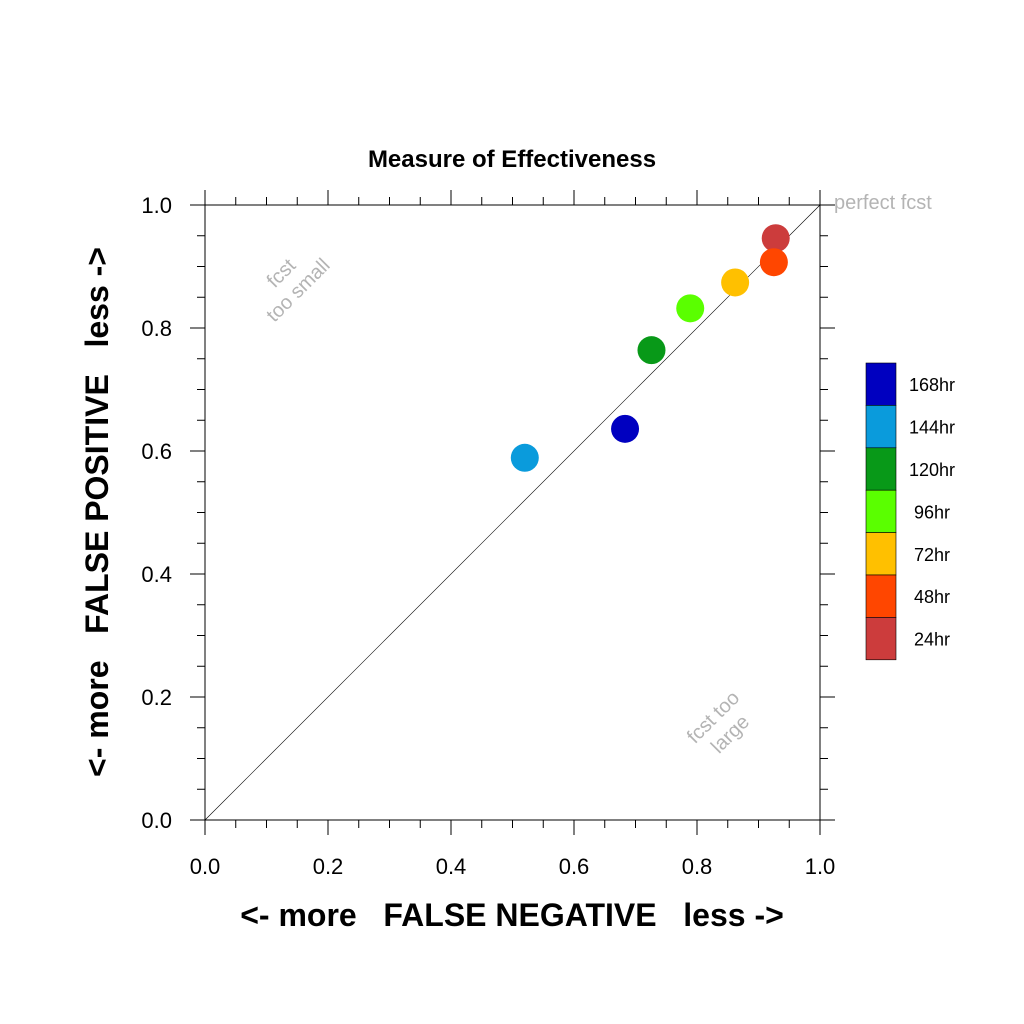  I want to click on x-tick-label: 0.0, so click(205, 866).